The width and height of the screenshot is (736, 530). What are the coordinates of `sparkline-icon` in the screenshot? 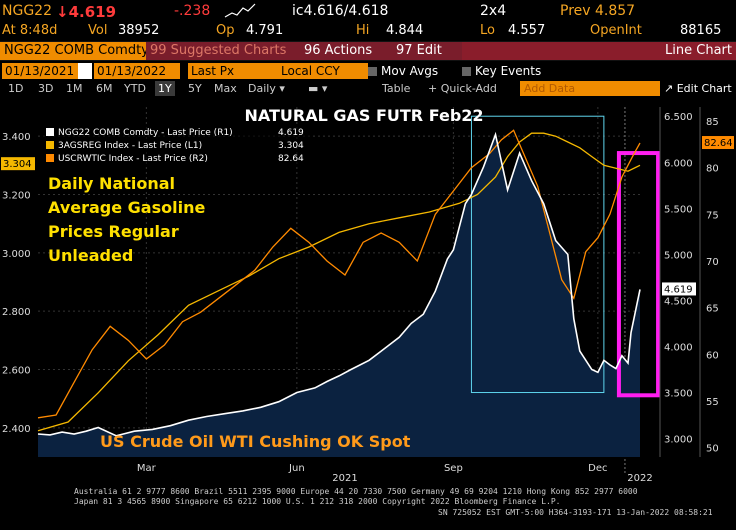 It's located at (240, 10).